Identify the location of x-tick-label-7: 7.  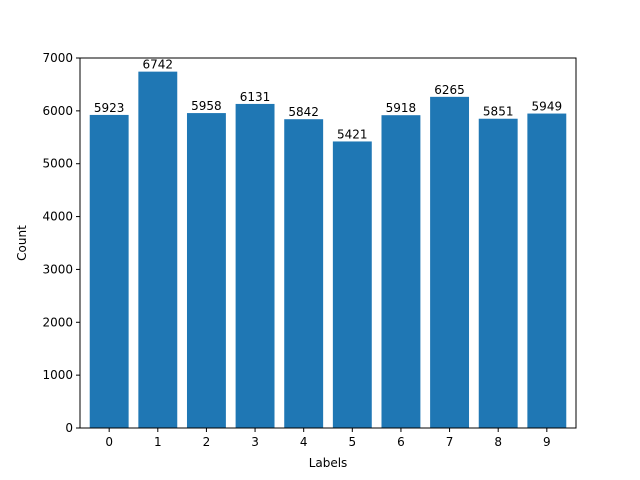
(450, 442).